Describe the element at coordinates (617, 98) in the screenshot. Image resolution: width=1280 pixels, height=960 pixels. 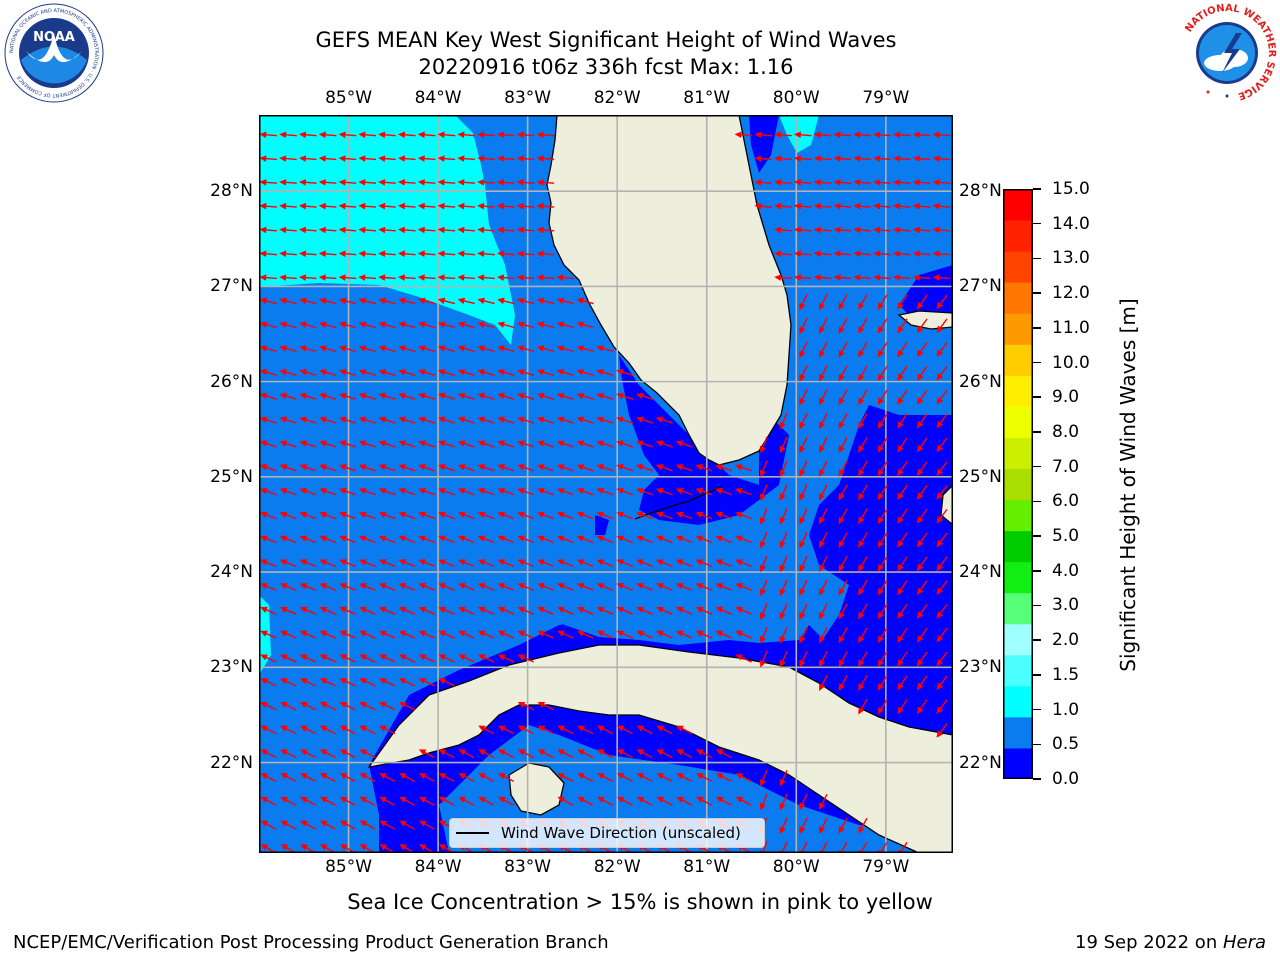
I see `lon-tick-label-top: 82°W` at that location.